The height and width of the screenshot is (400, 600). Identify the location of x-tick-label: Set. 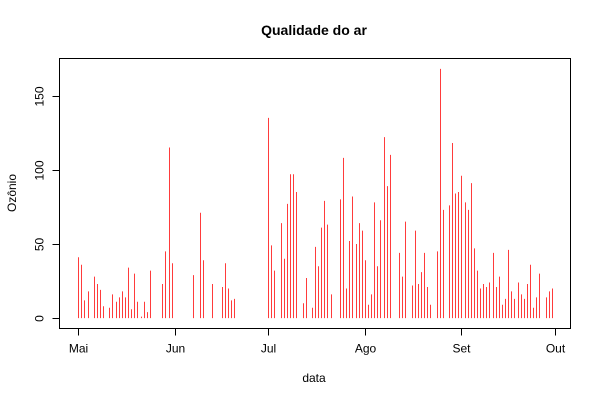
(461, 349).